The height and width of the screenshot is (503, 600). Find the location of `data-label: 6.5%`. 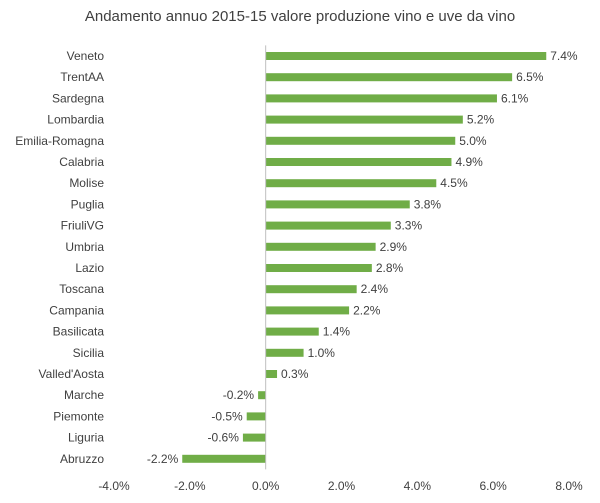

data-label: 6.5% is located at coordinates (530, 77).